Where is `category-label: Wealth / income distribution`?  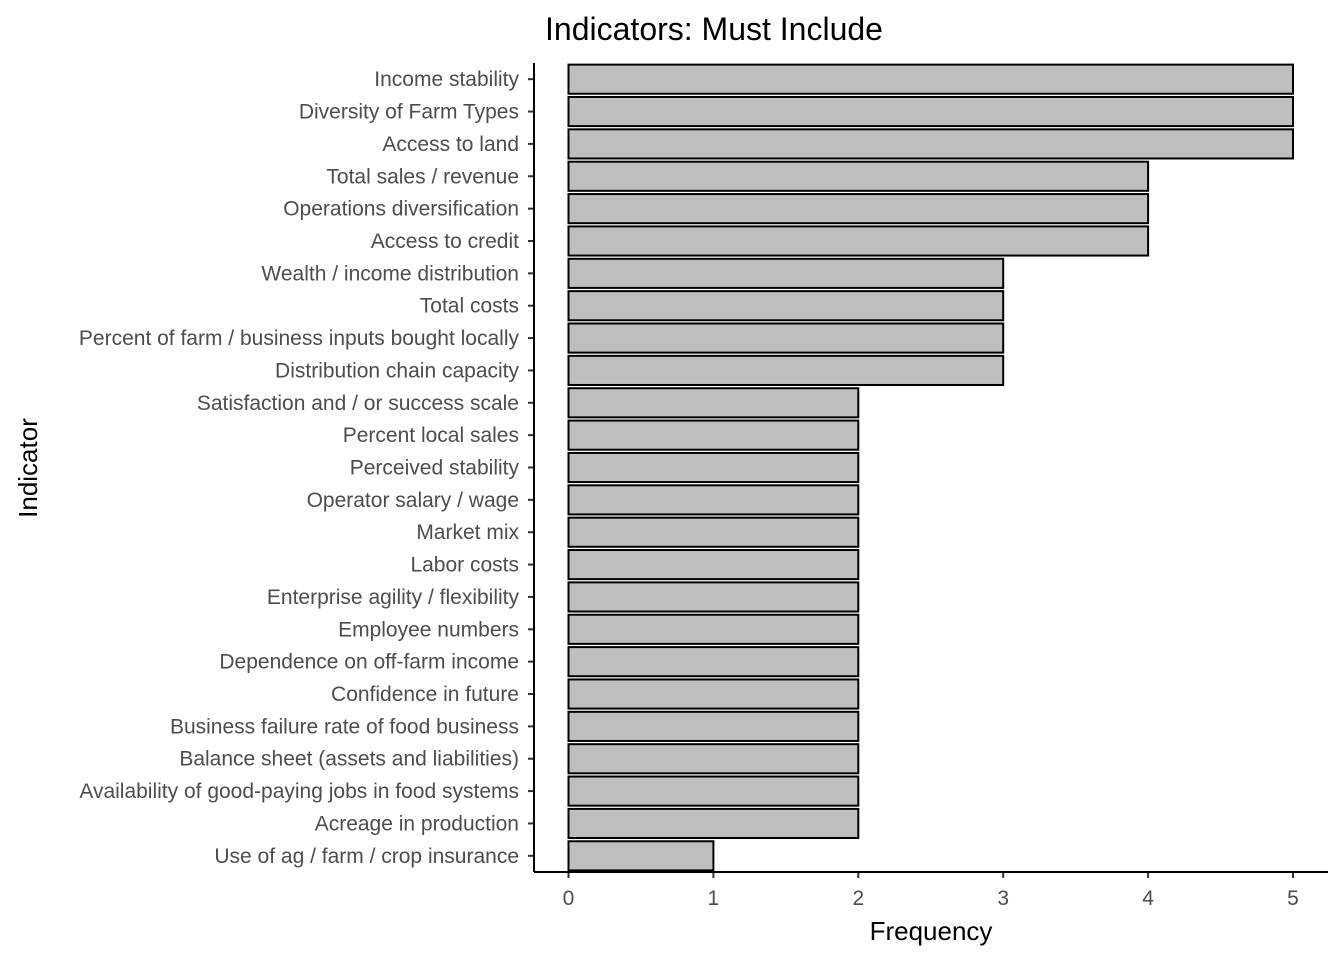 category-label: Wealth / income distribution is located at coordinates (390, 273).